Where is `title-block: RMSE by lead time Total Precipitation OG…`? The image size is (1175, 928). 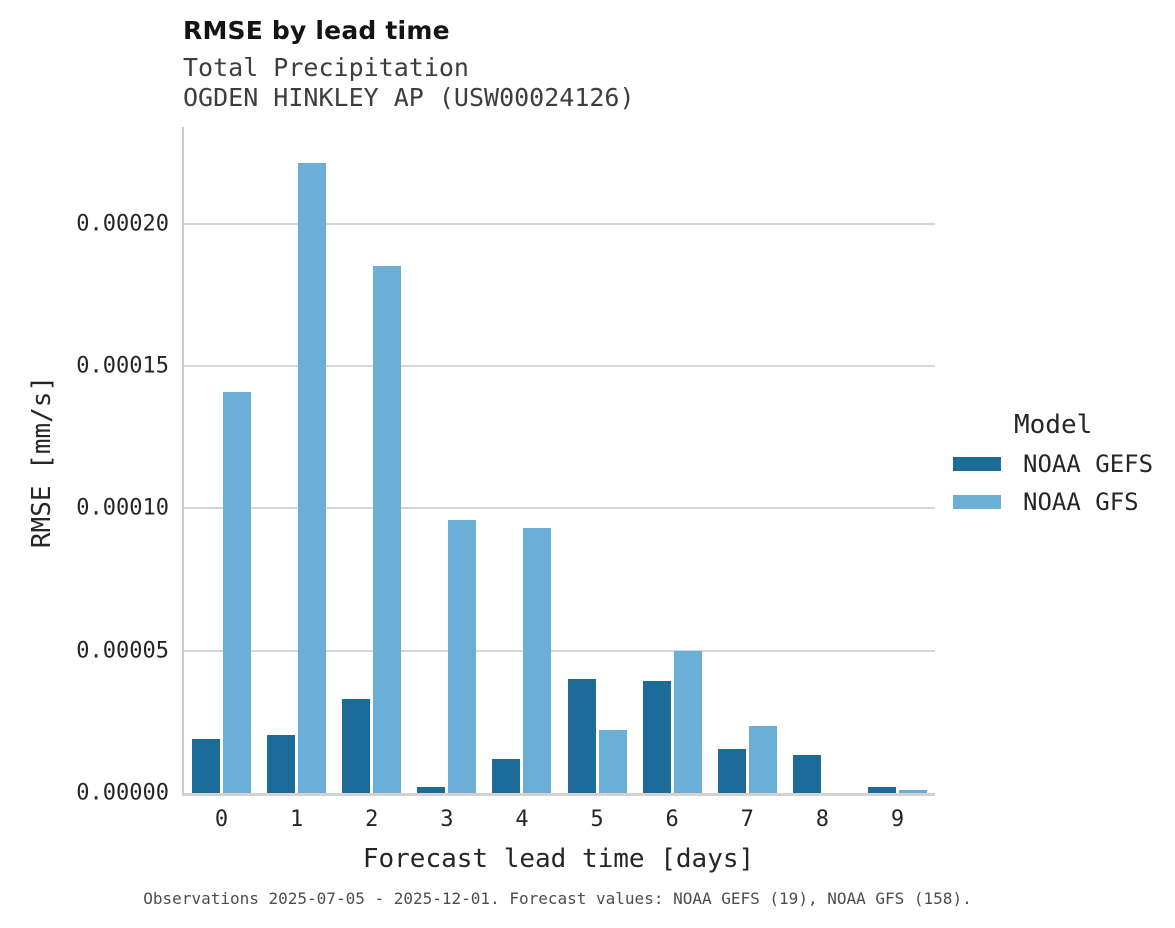 title-block: RMSE by lead time Total Precipitation OG… is located at coordinates (409, 64).